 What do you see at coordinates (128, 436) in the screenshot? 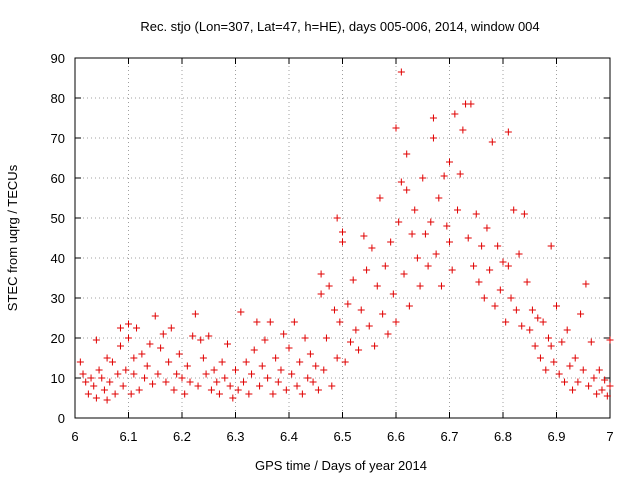
I see `x-tick-label: 6.1` at bounding box center [128, 436].